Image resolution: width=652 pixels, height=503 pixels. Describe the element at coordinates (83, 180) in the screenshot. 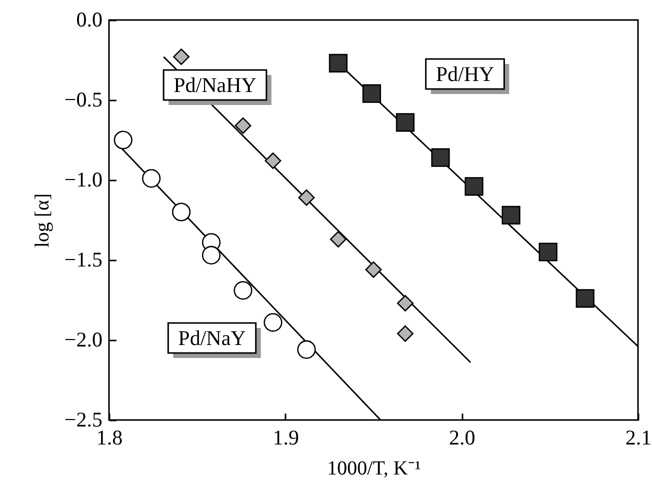

I see `y-tick-label: −1.0` at that location.